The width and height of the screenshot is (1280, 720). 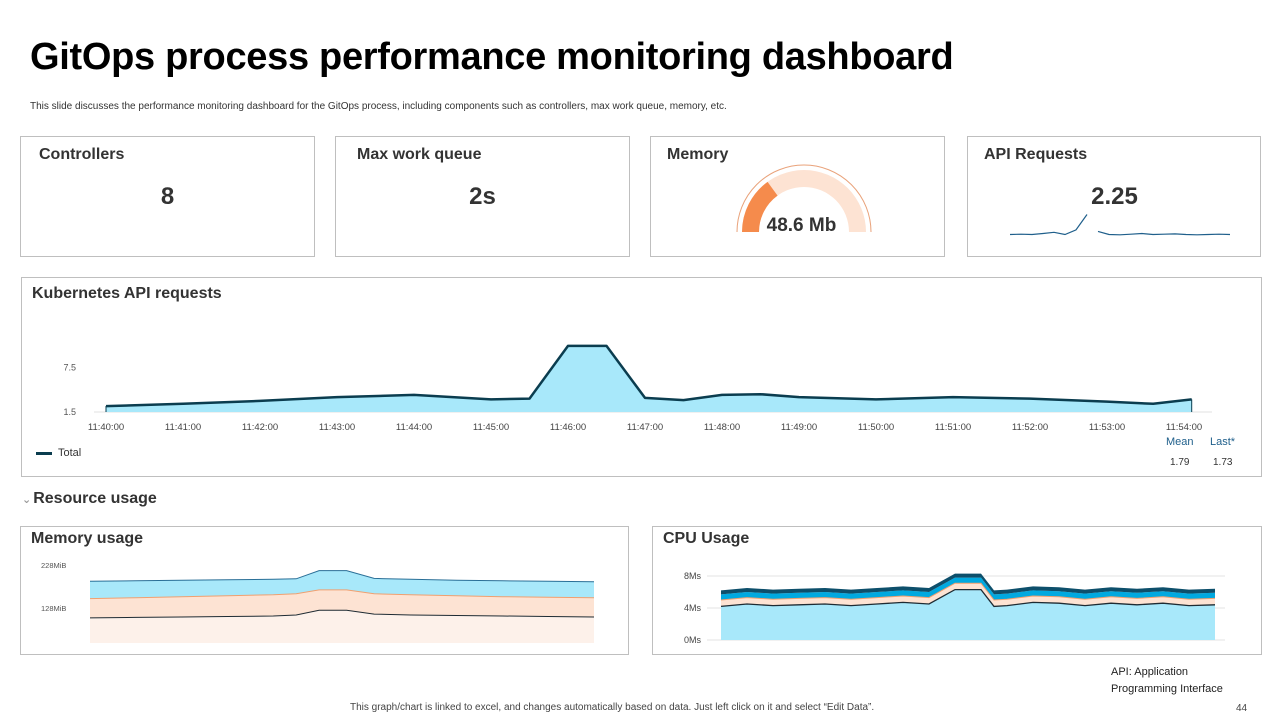 What do you see at coordinates (414, 427) in the screenshot?
I see `x-tick-label: 11:44:00` at bounding box center [414, 427].